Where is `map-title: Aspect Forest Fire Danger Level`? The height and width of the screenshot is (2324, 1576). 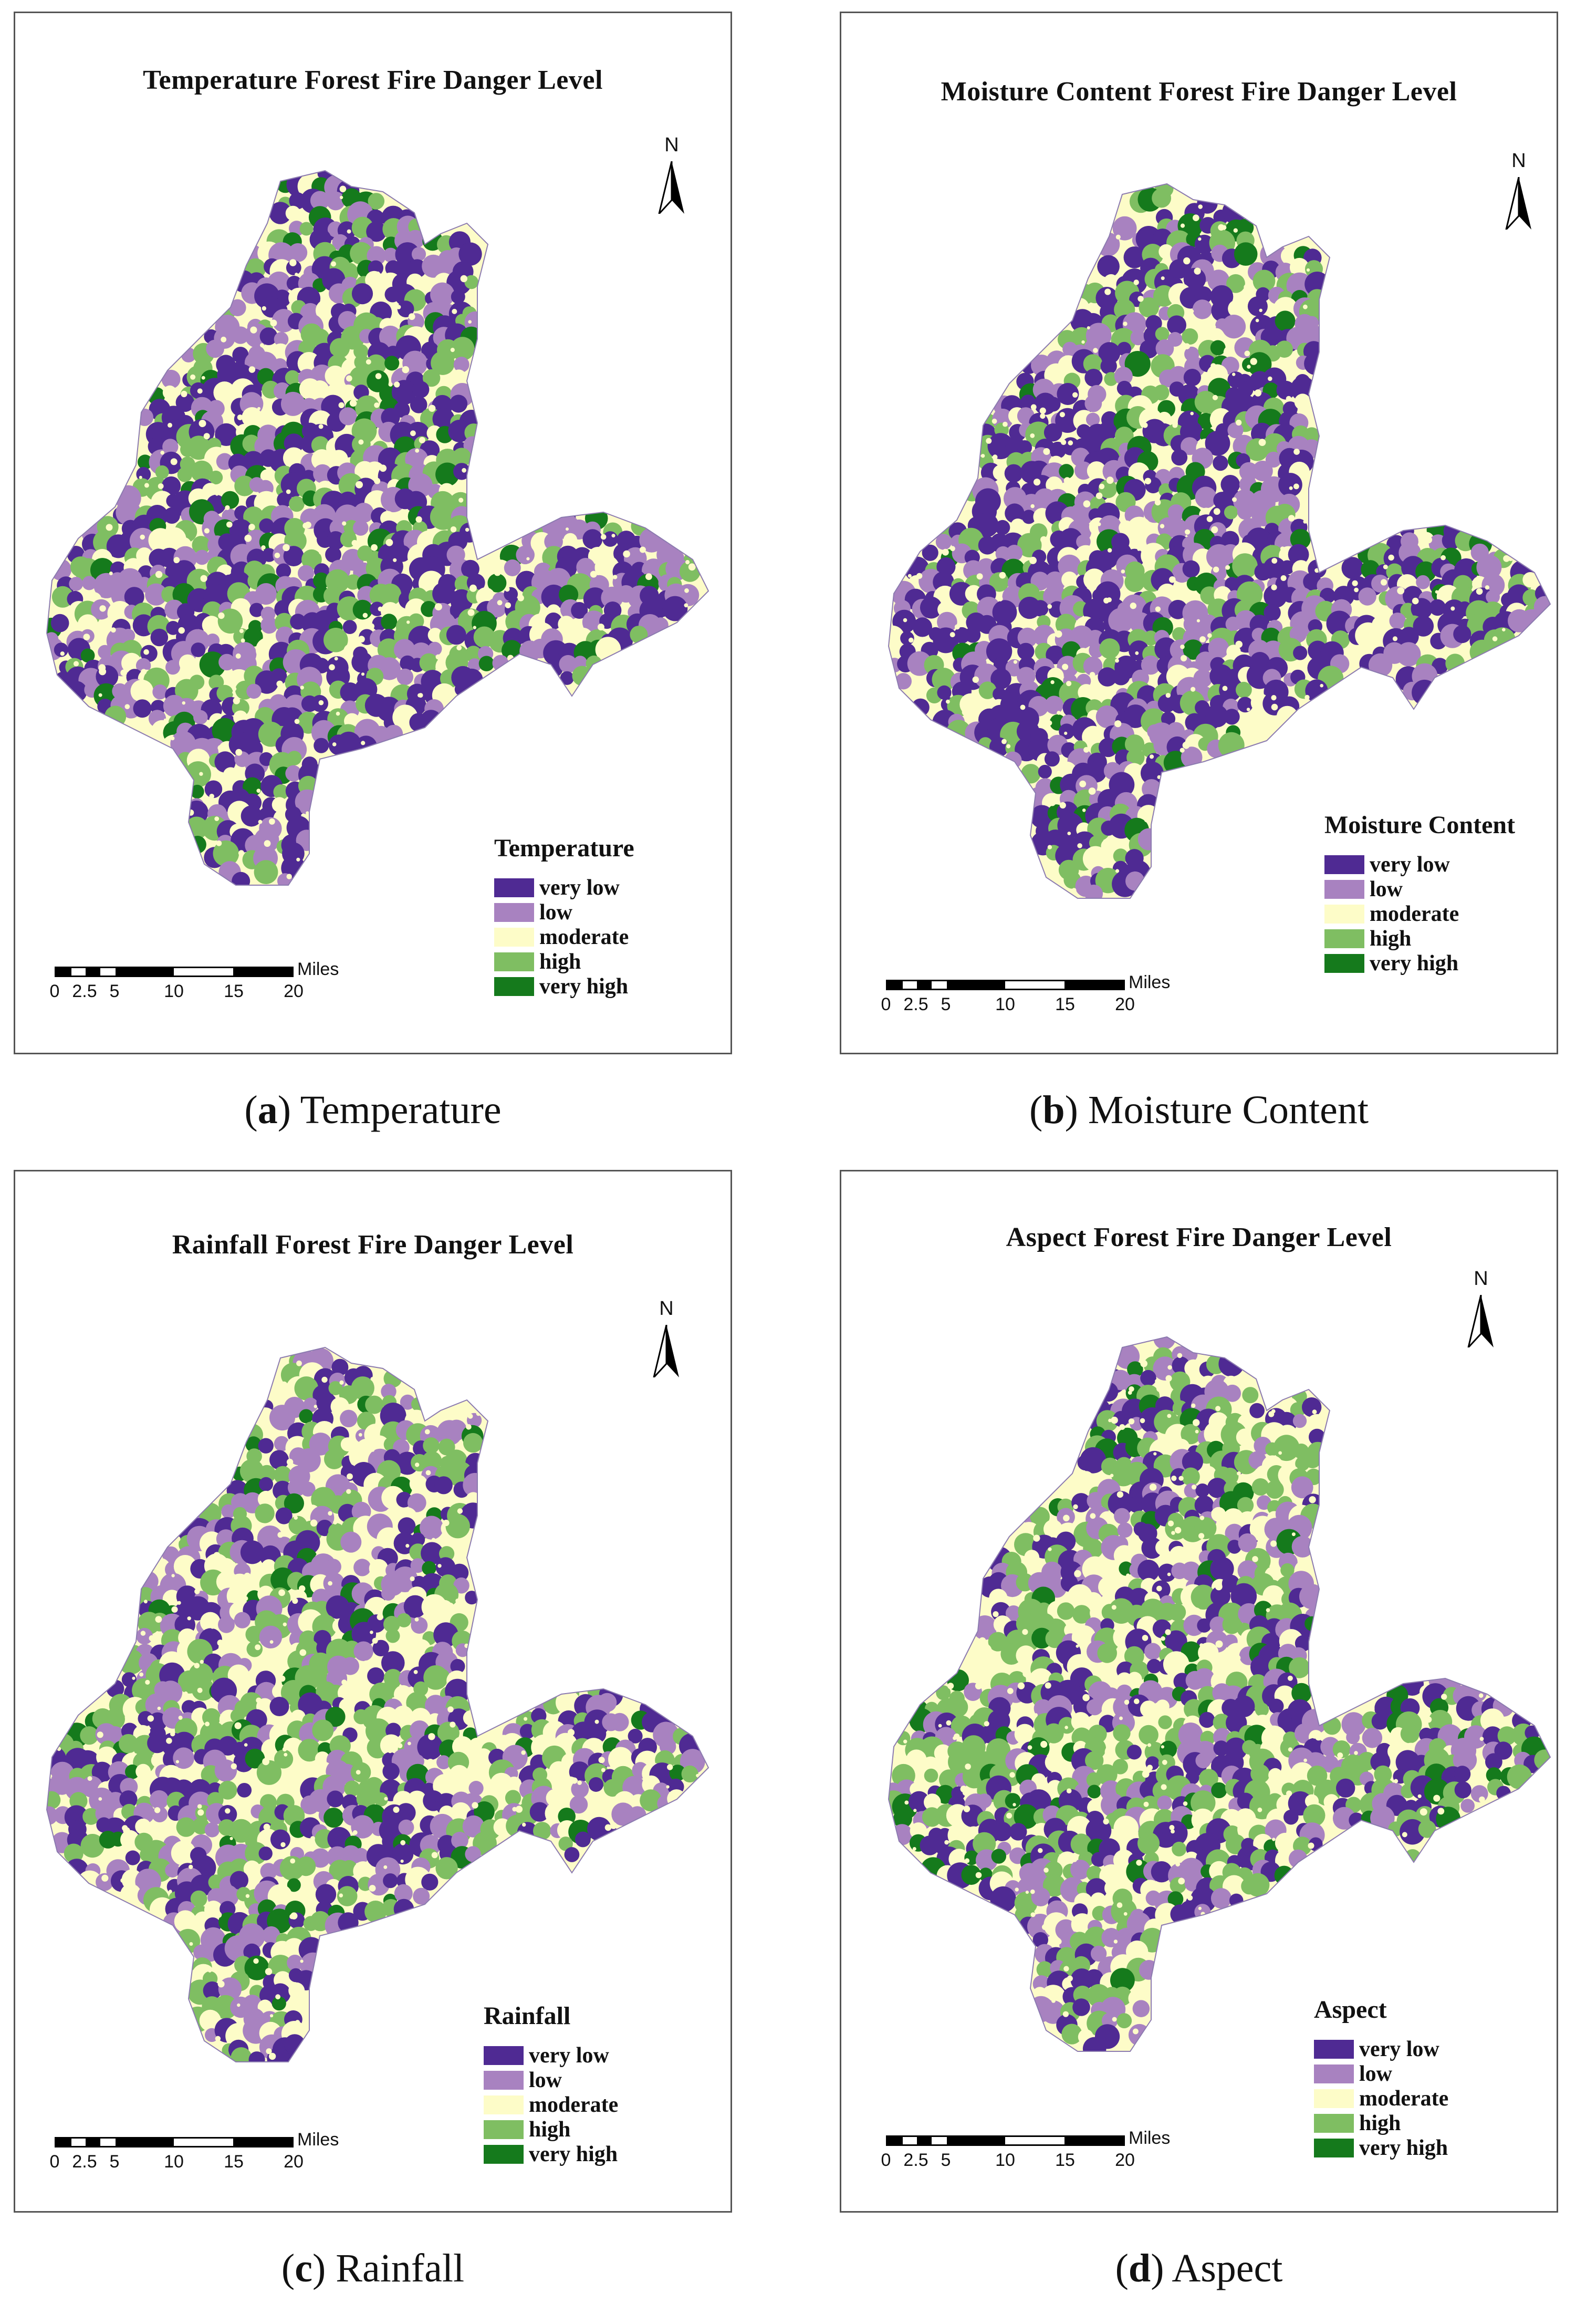 map-title: Aspect Forest Fire Danger Level is located at coordinates (1199, 1237).